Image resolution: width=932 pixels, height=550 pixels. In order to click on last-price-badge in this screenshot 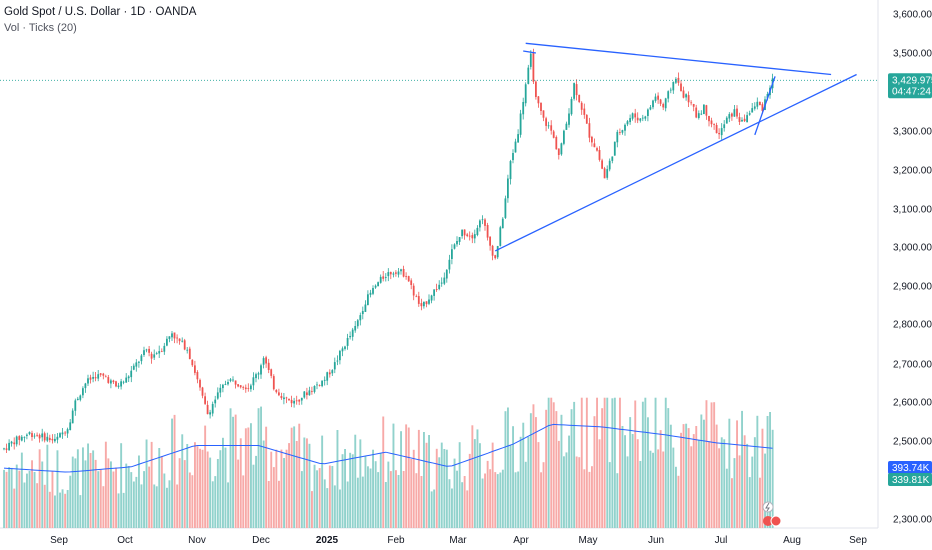, I will do `click(910, 86)`.